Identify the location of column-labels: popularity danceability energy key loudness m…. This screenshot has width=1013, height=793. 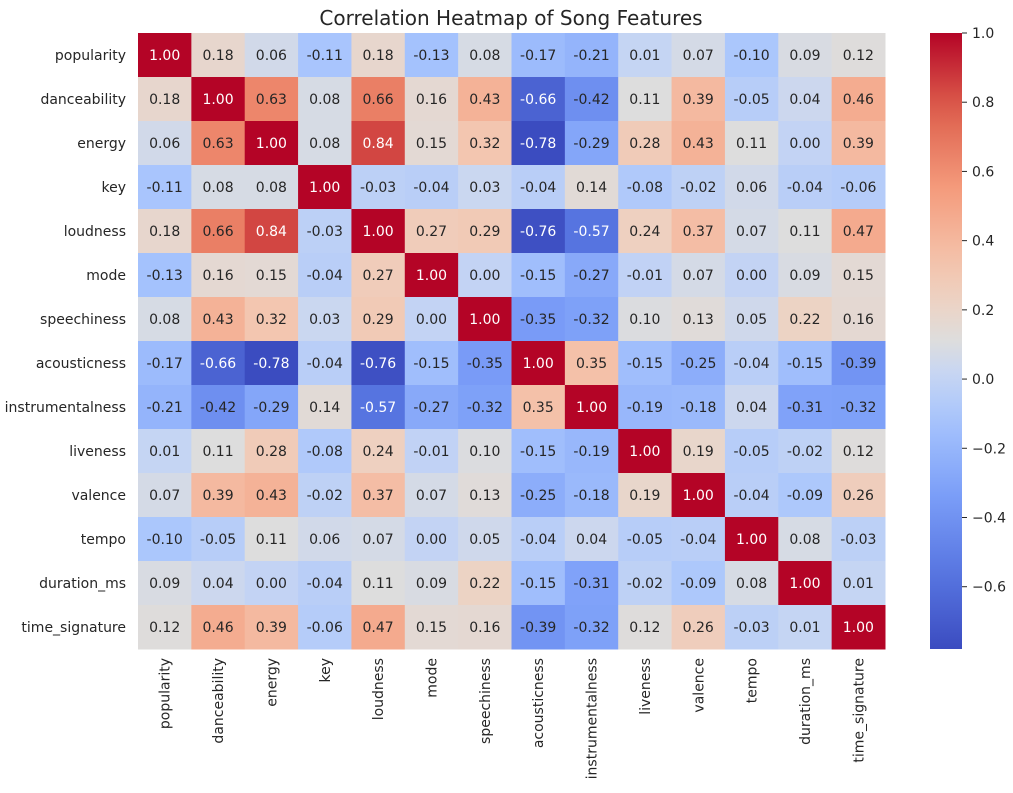
(513, 718).